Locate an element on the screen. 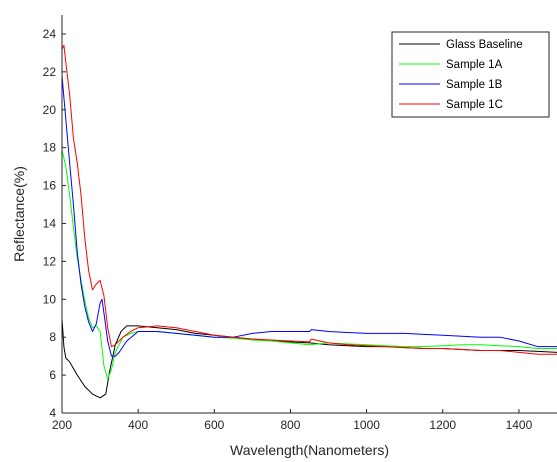 The width and height of the screenshot is (557, 462). x-tick-label: 200 is located at coordinates (62, 425).